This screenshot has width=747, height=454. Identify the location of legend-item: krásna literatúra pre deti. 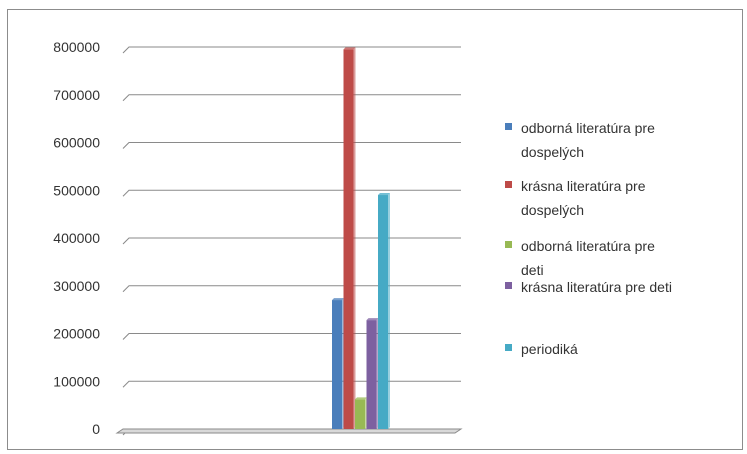
(588, 287).